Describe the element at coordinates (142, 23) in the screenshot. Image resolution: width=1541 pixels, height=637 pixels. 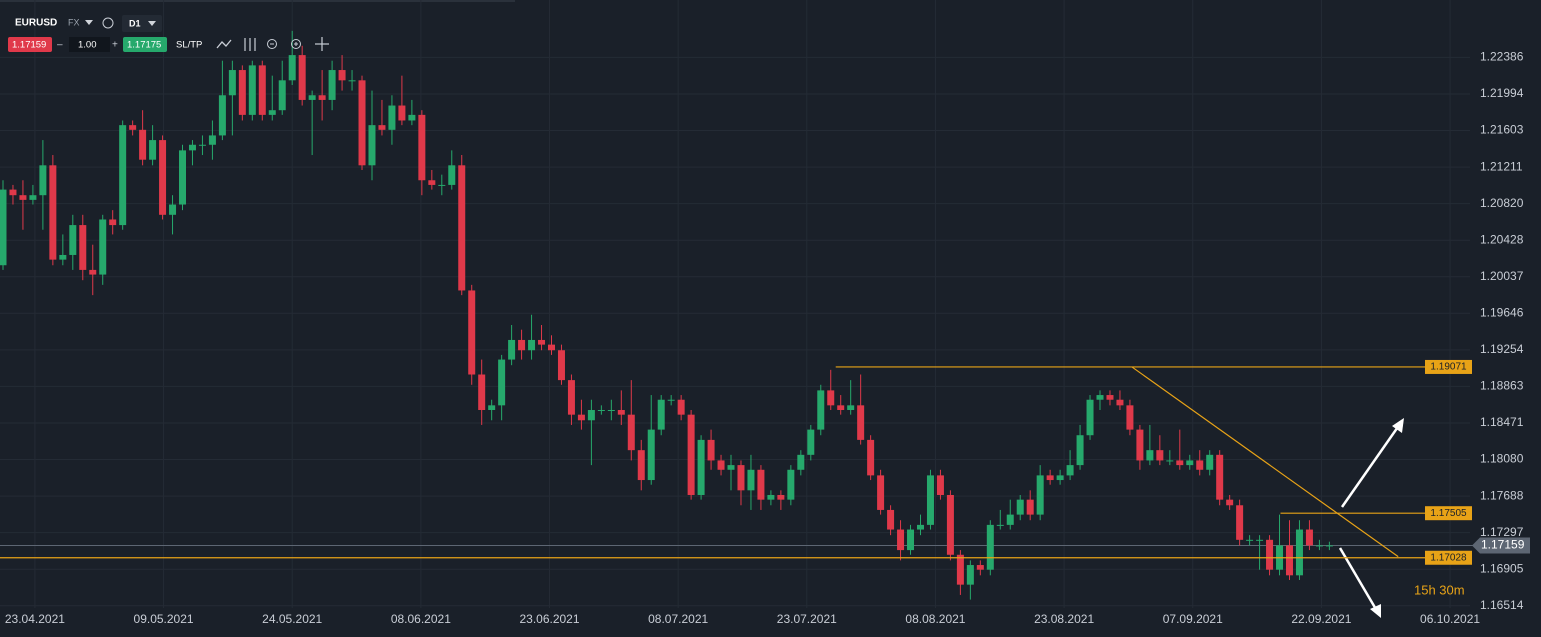
I see `timeframe-box` at that location.